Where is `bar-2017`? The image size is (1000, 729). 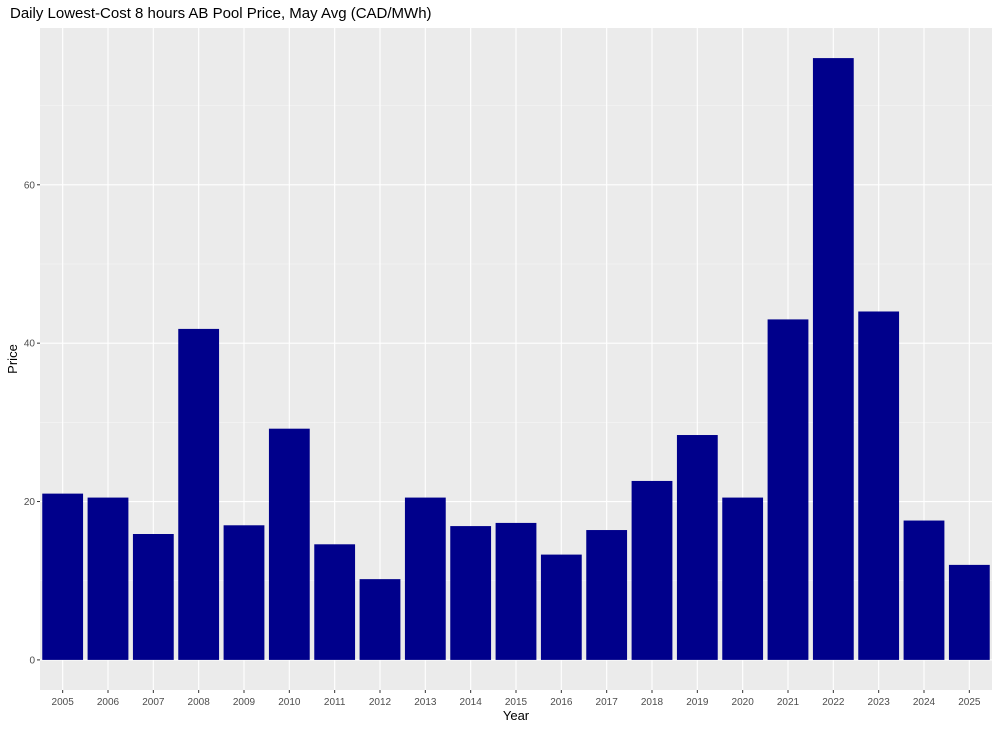
bar-2017 is located at coordinates (607, 595).